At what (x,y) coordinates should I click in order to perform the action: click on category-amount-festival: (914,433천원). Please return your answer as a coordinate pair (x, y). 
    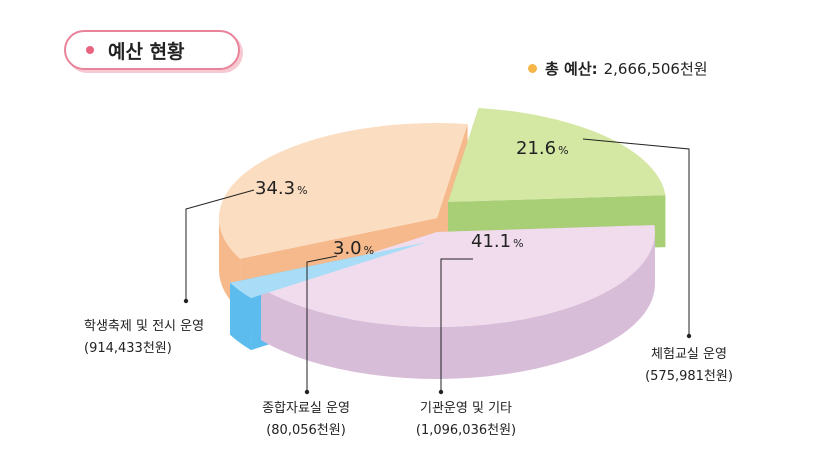
    Looking at the image, I should click on (128, 348).